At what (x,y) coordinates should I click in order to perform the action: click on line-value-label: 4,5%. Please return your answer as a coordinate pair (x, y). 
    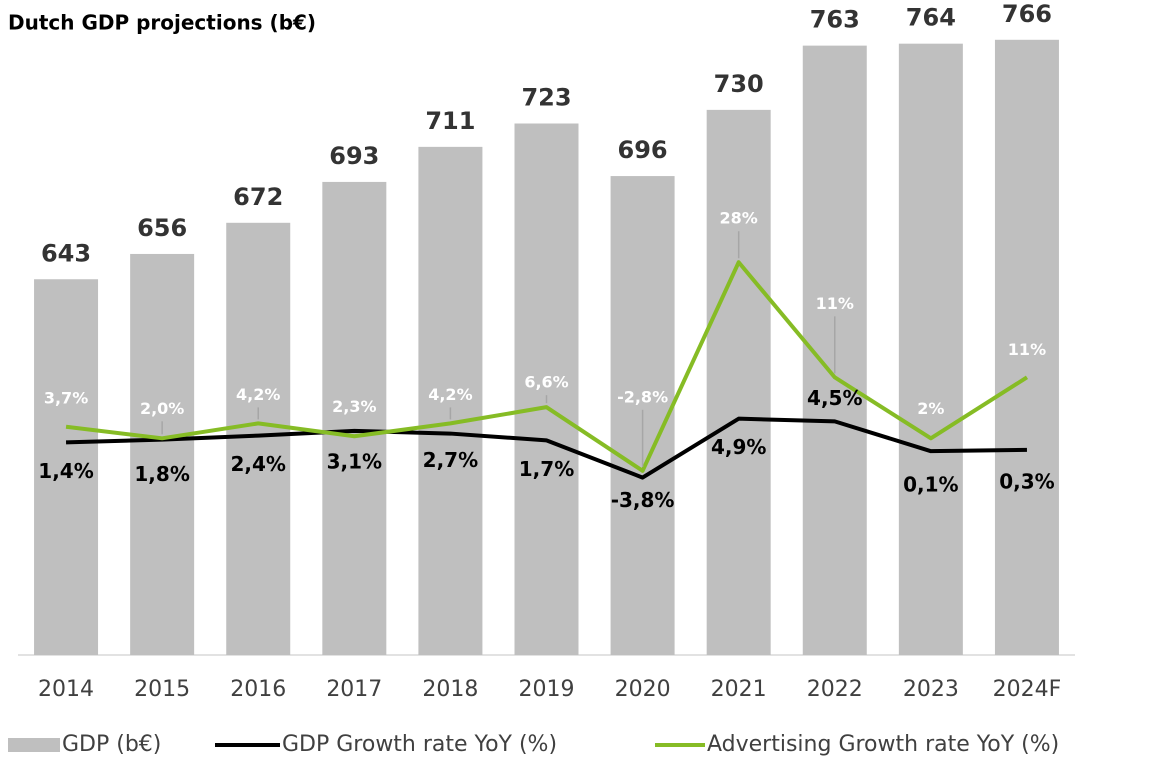
    Looking at the image, I should click on (834, 398).